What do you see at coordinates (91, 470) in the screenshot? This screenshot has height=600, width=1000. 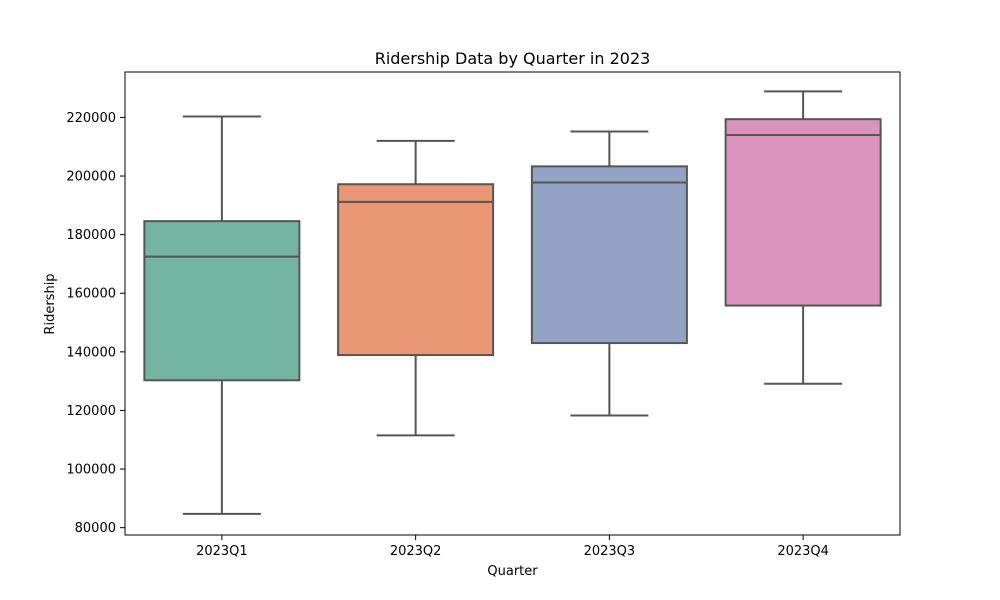 I see `y-tick-label: 100000` at bounding box center [91, 470].